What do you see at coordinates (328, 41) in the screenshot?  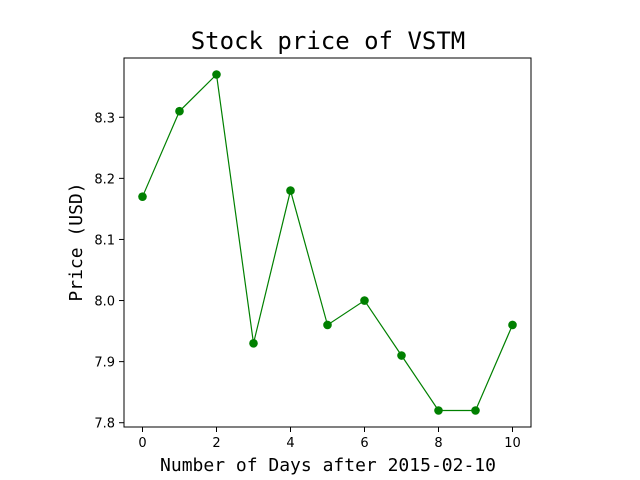 I see `chart-title: Stock price of VSTM` at bounding box center [328, 41].